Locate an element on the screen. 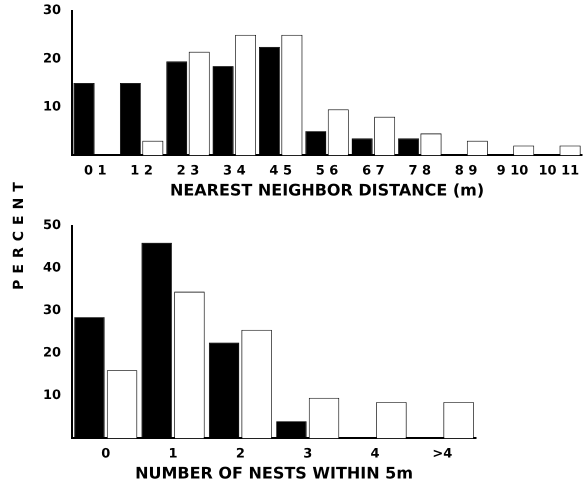 The height and width of the screenshot is (488, 586). y-axis-title: PERCENT is located at coordinates (18, 233).